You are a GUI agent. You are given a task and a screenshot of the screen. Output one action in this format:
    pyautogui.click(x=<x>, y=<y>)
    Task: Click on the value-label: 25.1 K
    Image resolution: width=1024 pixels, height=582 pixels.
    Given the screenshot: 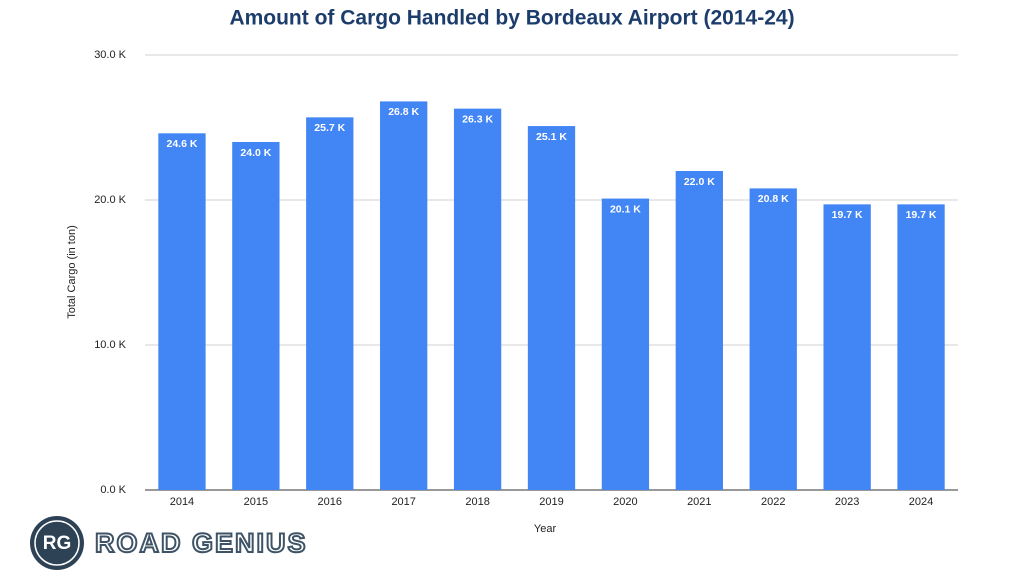 What is the action you would take?
    pyautogui.click(x=551, y=137)
    